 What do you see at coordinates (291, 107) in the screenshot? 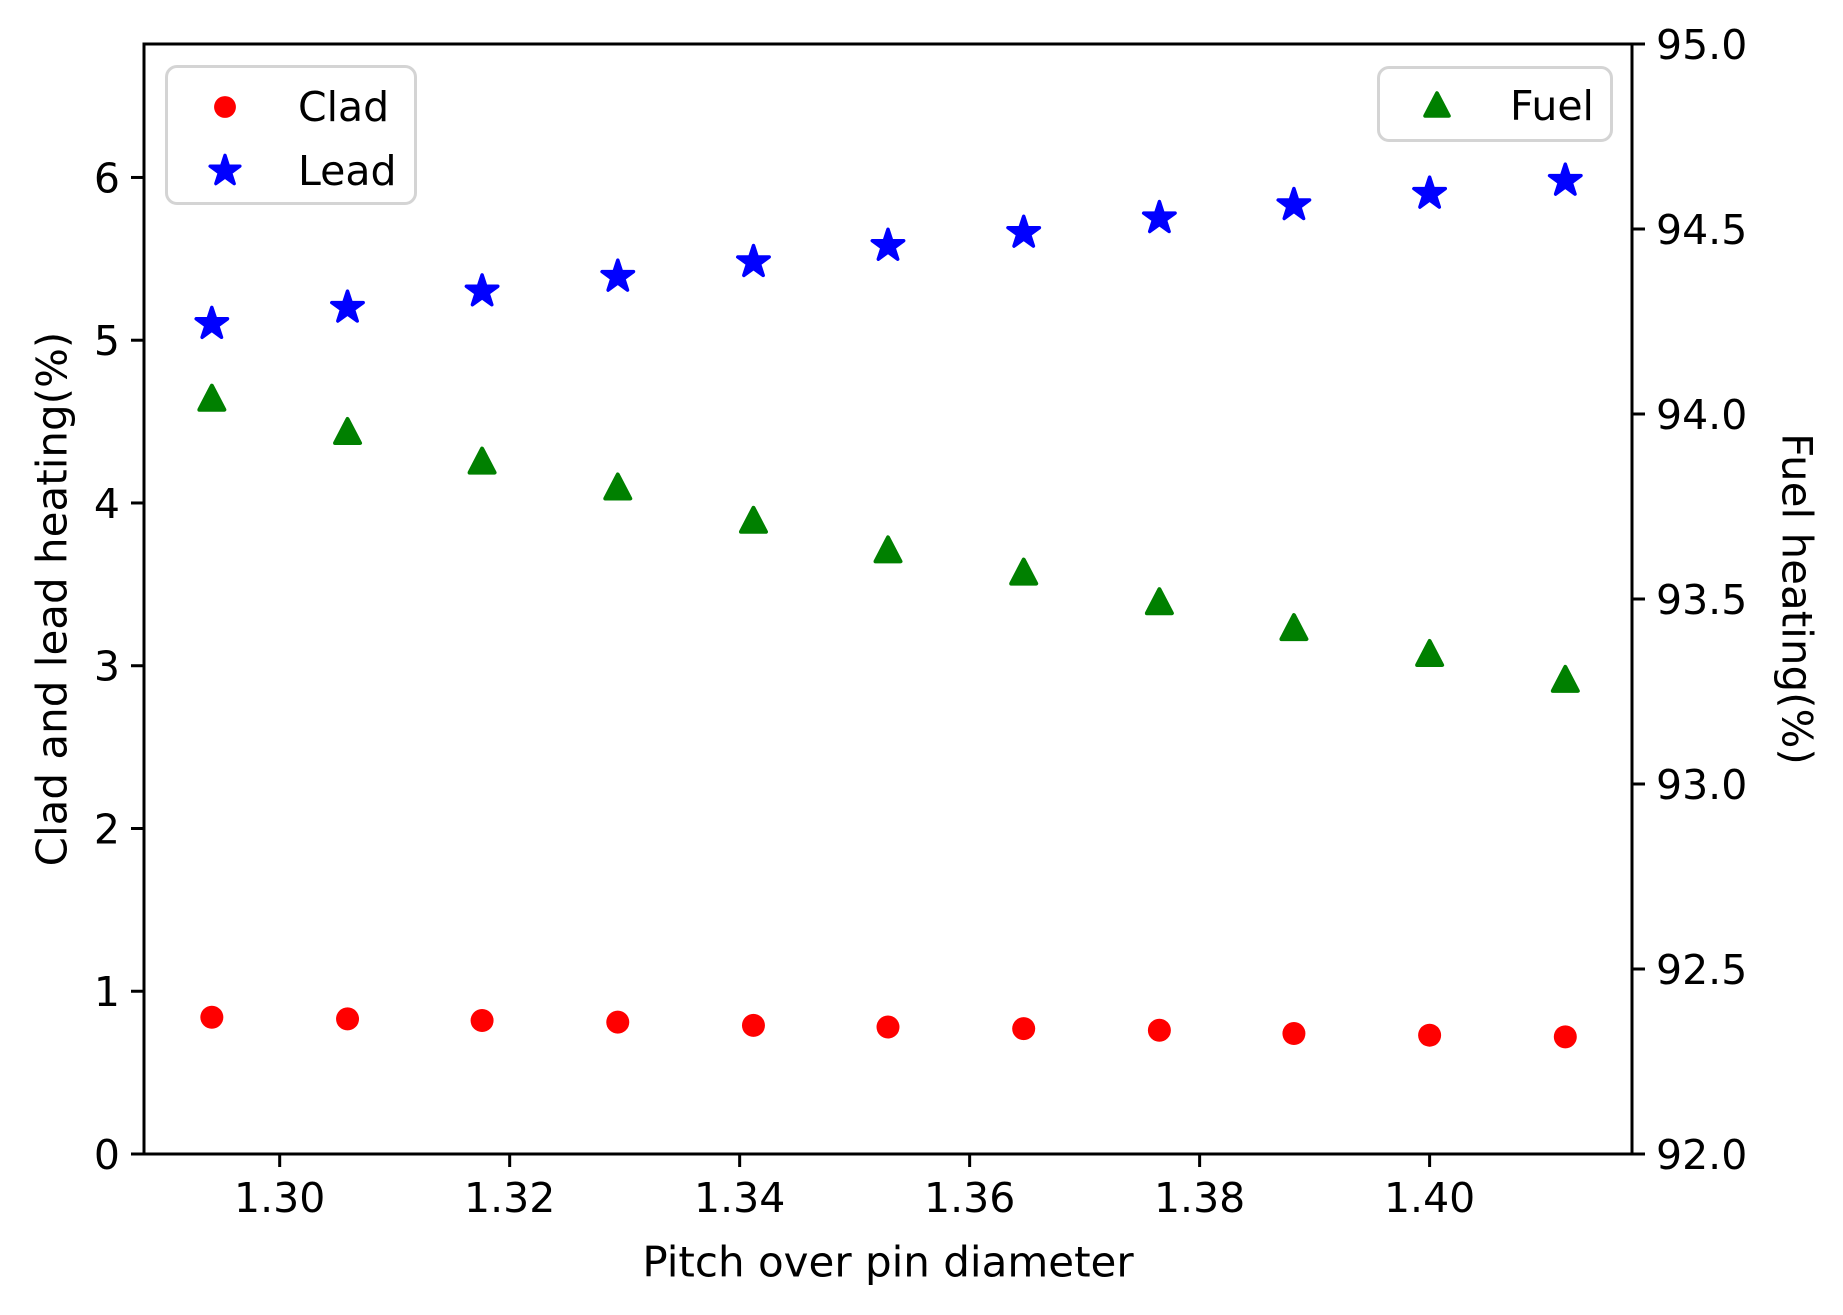
I see `legend-item-clad: Clad` at bounding box center [291, 107].